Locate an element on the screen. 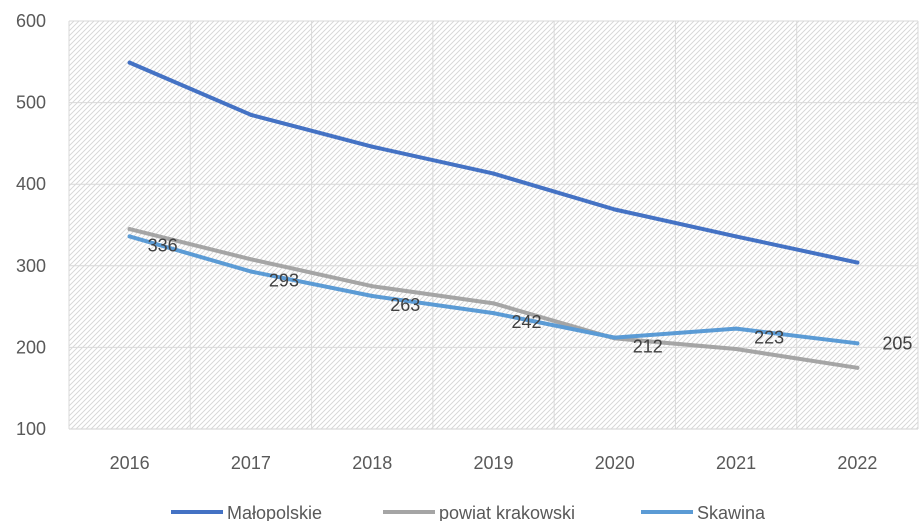 This screenshot has width=922, height=521. x-tick-label: 2022 is located at coordinates (857, 463).